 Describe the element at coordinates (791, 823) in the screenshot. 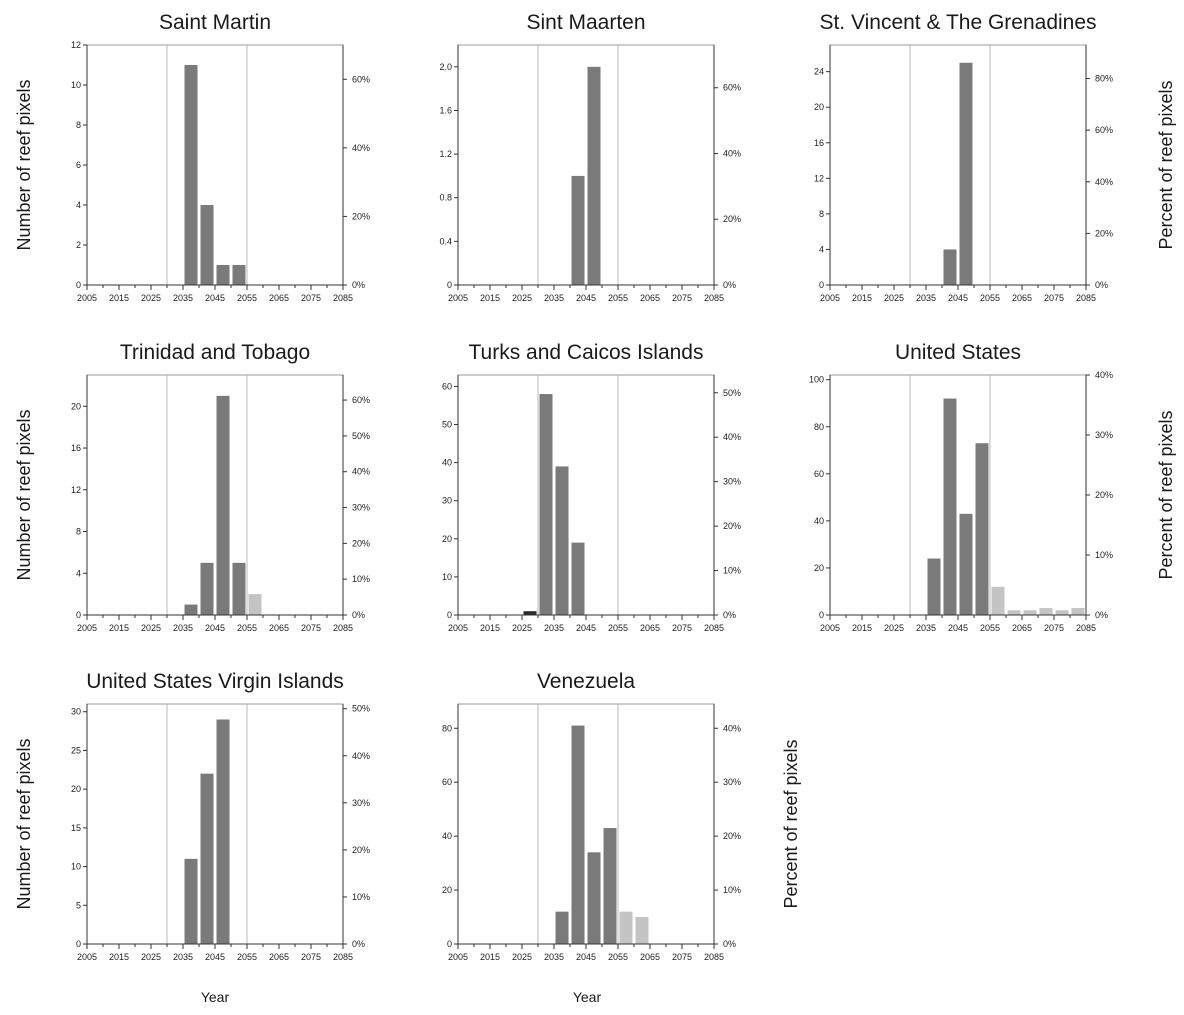

I see `right-axis-label: Percent of reef pixels` at that location.